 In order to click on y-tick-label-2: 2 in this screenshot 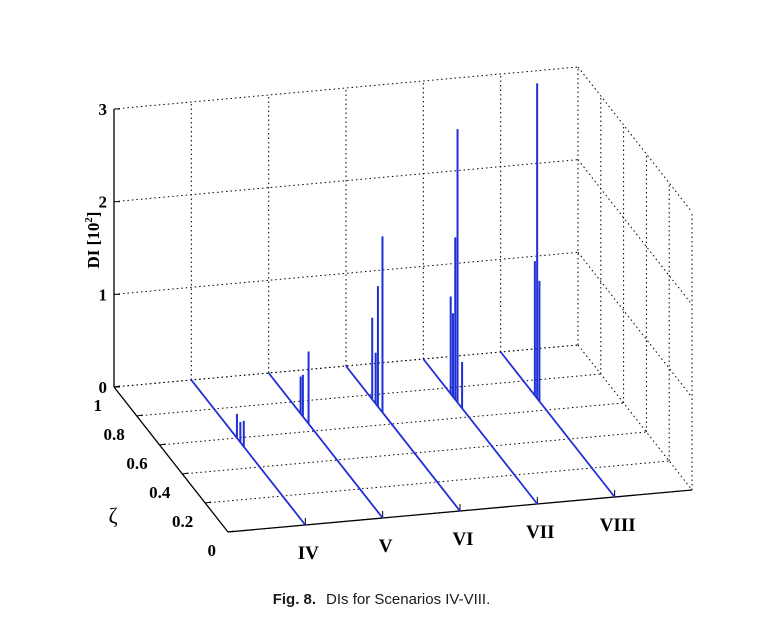, I will do `click(103, 202)`.